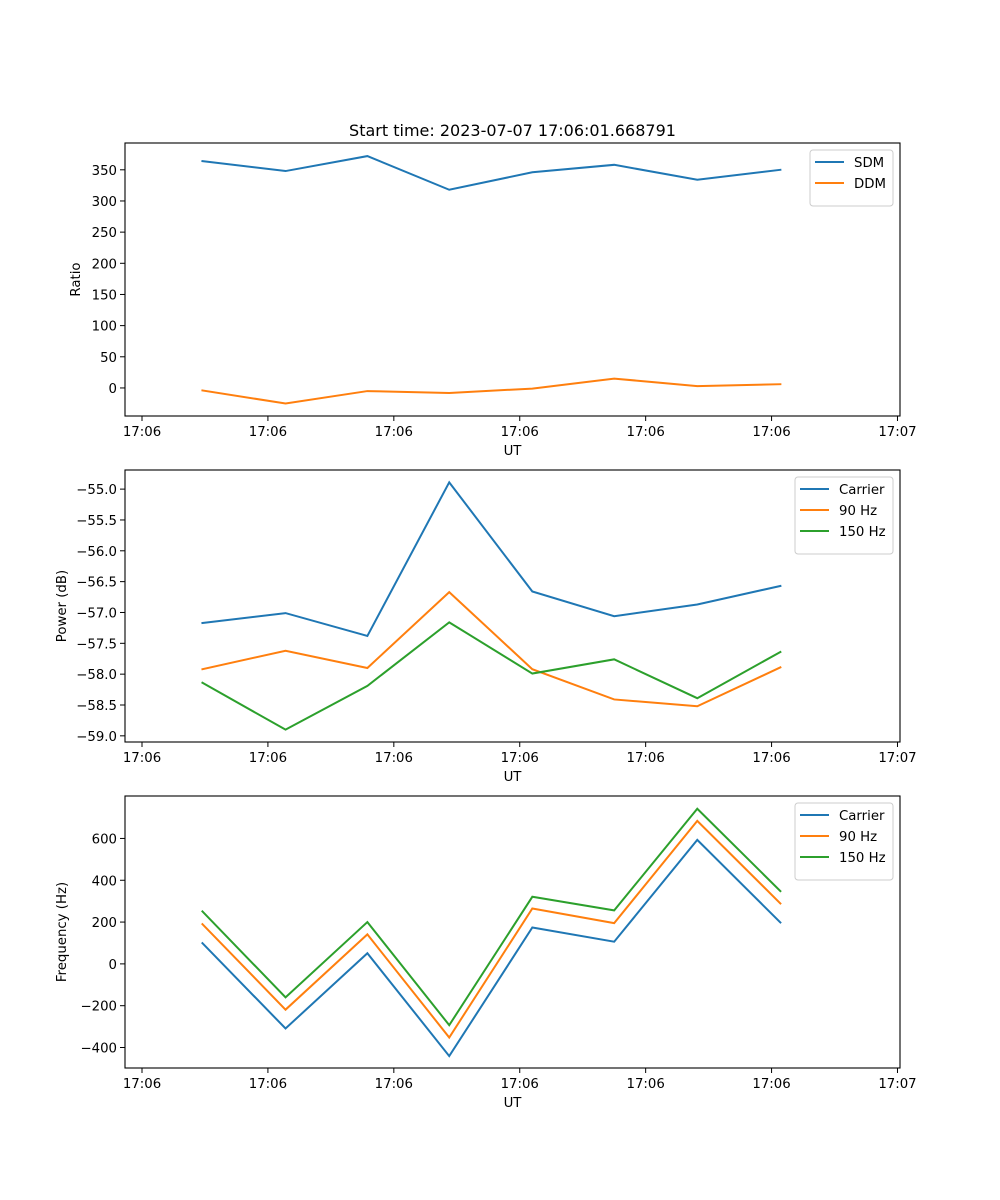 This screenshot has height=1200, width=1000. Describe the element at coordinates (96, 613) in the screenshot. I see `power-y-tick-label: −57.0` at that location.